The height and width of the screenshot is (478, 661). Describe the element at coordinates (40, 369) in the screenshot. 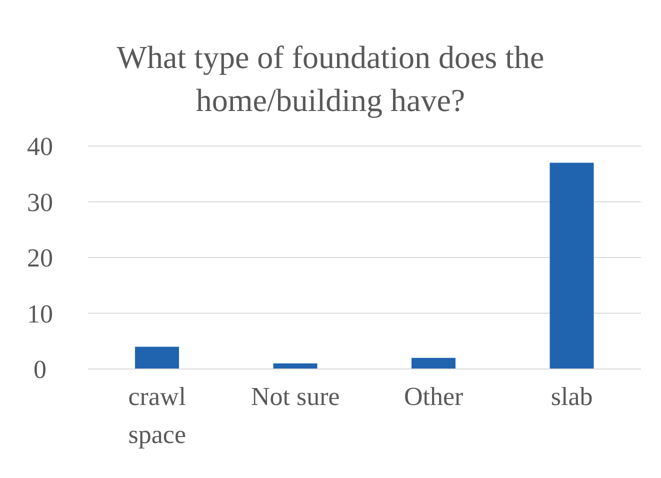

I see `y-tick-label: 0` at that location.